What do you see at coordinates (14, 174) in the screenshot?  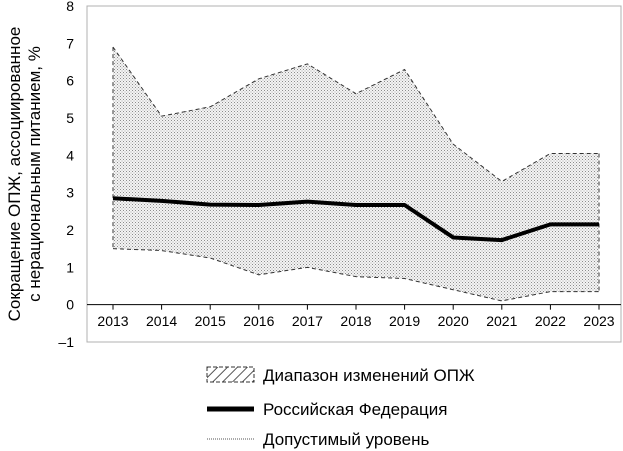 I see `y-axis-label-line: Сокращение ОПЖ, ассоциированное` at bounding box center [14, 174].